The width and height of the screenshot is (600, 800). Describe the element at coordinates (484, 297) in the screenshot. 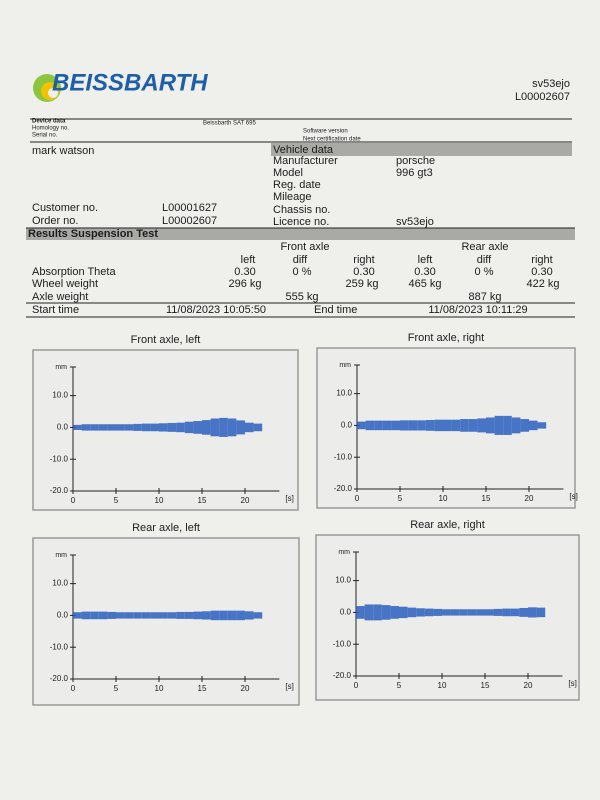

I see `cell: 887 kg` at that location.